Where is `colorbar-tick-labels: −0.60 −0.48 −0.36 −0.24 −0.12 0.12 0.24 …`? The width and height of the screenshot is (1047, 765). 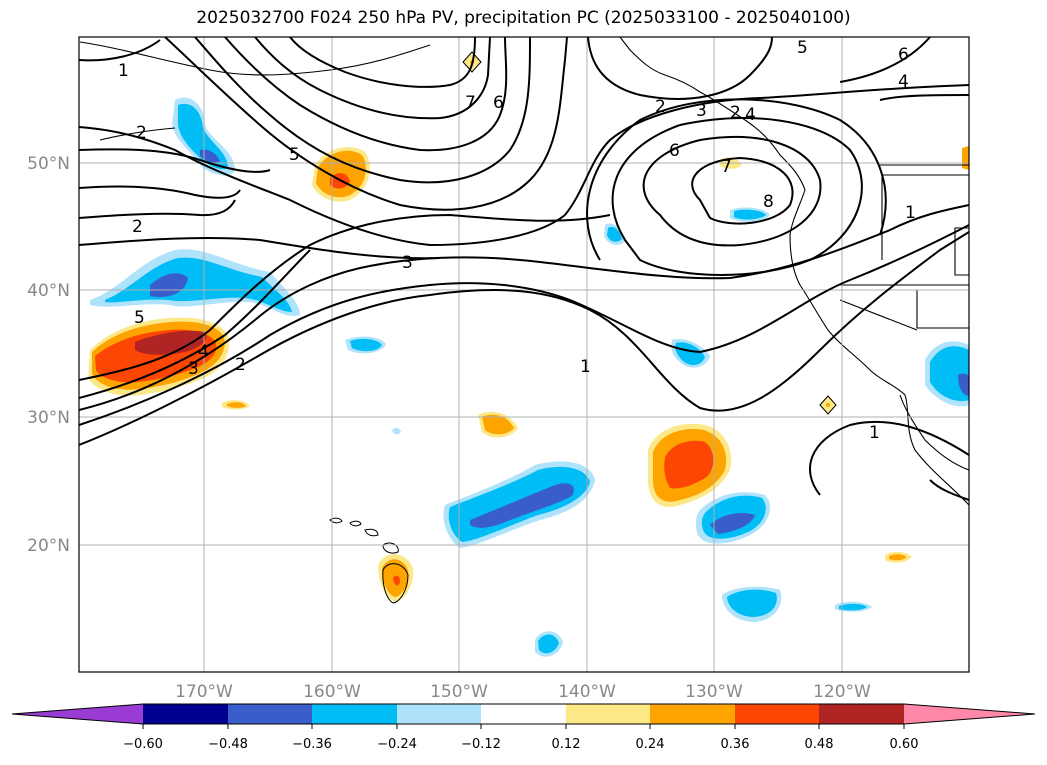 colorbar-tick-labels: −0.60 −0.48 −0.36 −0.24 −0.12 0.12 0.24 … is located at coordinates (520, 744).